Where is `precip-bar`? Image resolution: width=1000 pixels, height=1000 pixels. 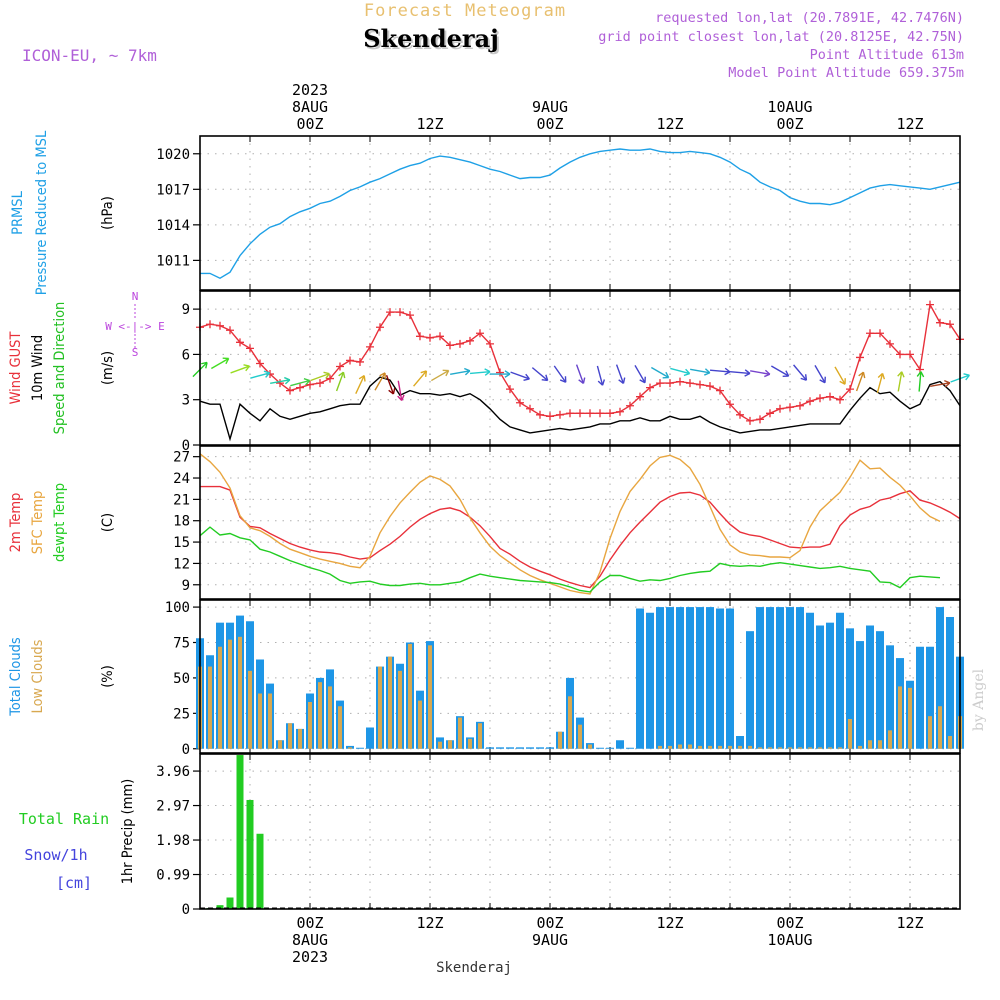 precip-bar is located at coordinates (260, 871).